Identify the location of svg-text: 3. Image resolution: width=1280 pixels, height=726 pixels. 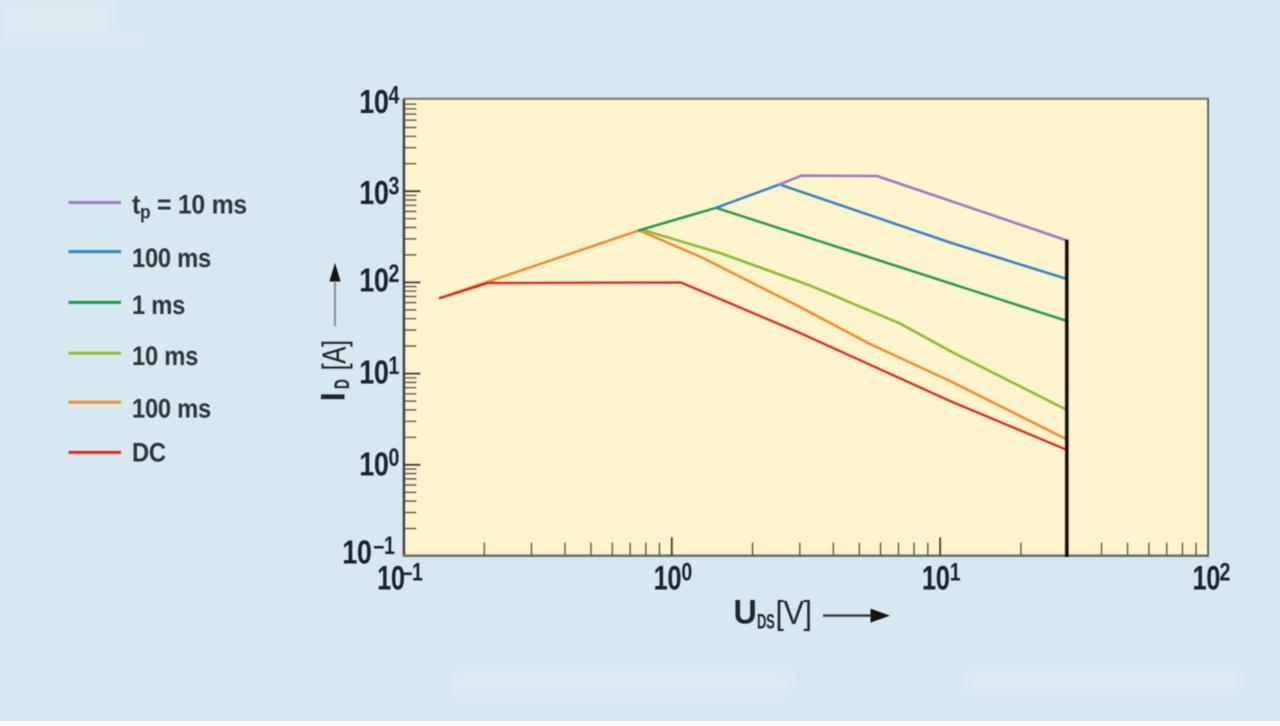
(394, 186).